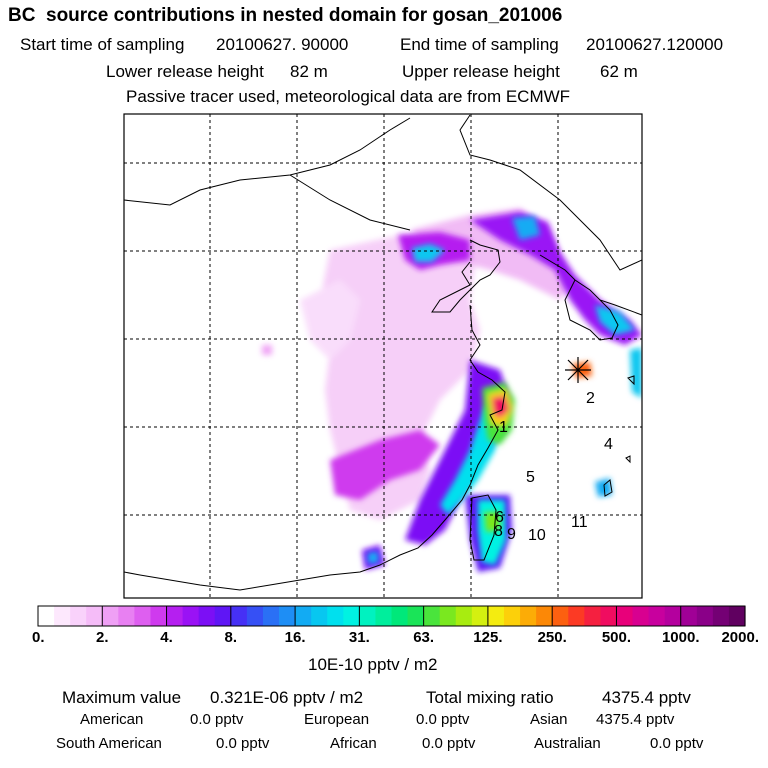  What do you see at coordinates (109, 743) in the screenshot?
I see `source-name-south-american: South American` at bounding box center [109, 743].